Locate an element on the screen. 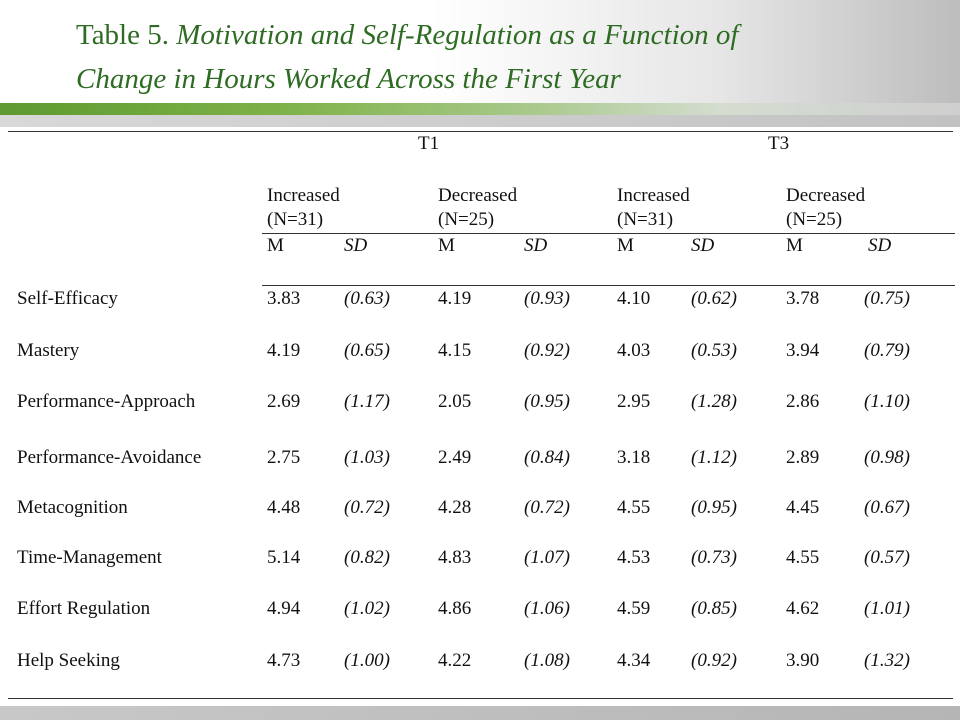  row-label: Mastery is located at coordinates (48, 350).